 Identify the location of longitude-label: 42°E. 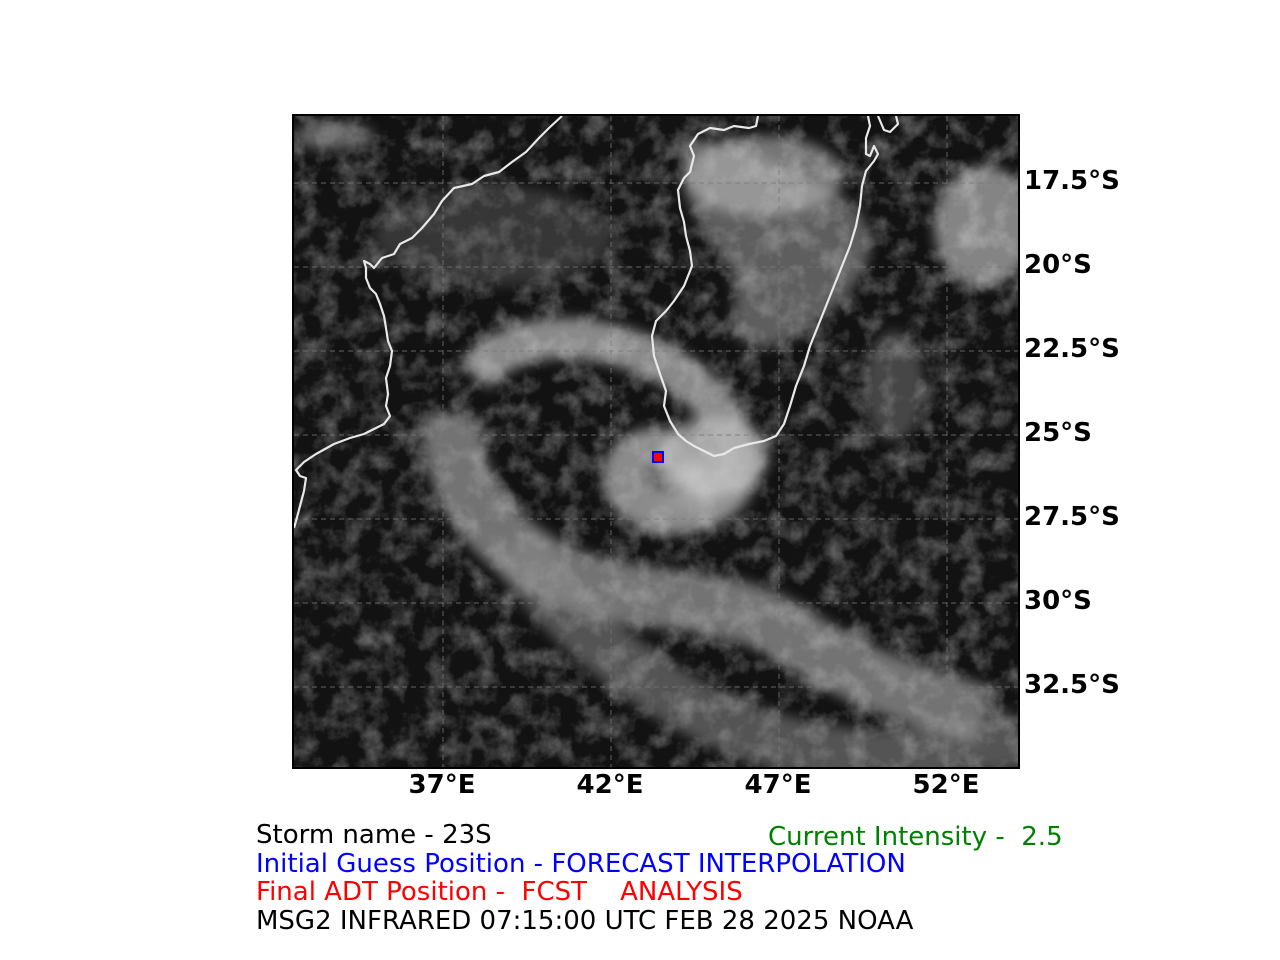
(610, 785).